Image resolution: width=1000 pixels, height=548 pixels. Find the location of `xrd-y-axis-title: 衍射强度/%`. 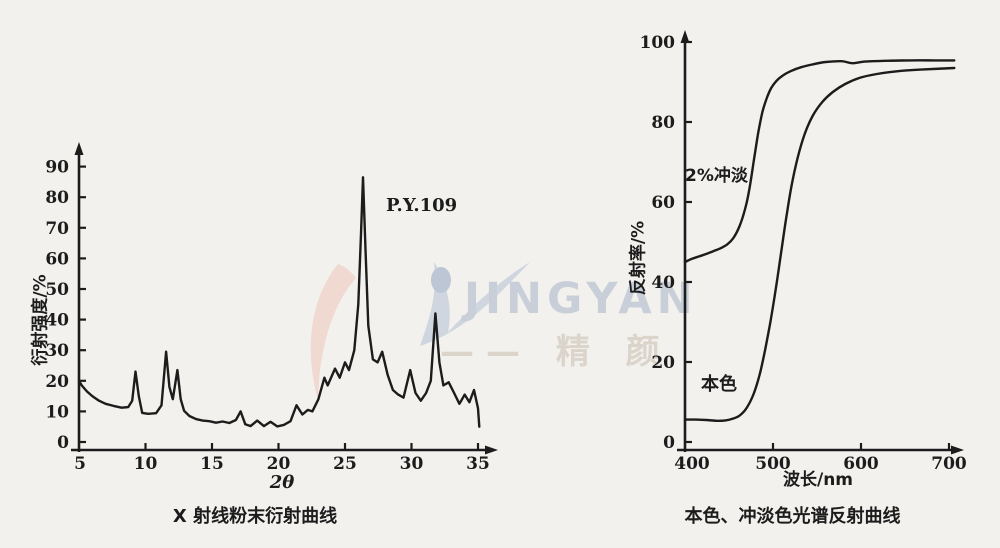

xrd-y-axis-title: 衍射强度/% is located at coordinates (40, 320).